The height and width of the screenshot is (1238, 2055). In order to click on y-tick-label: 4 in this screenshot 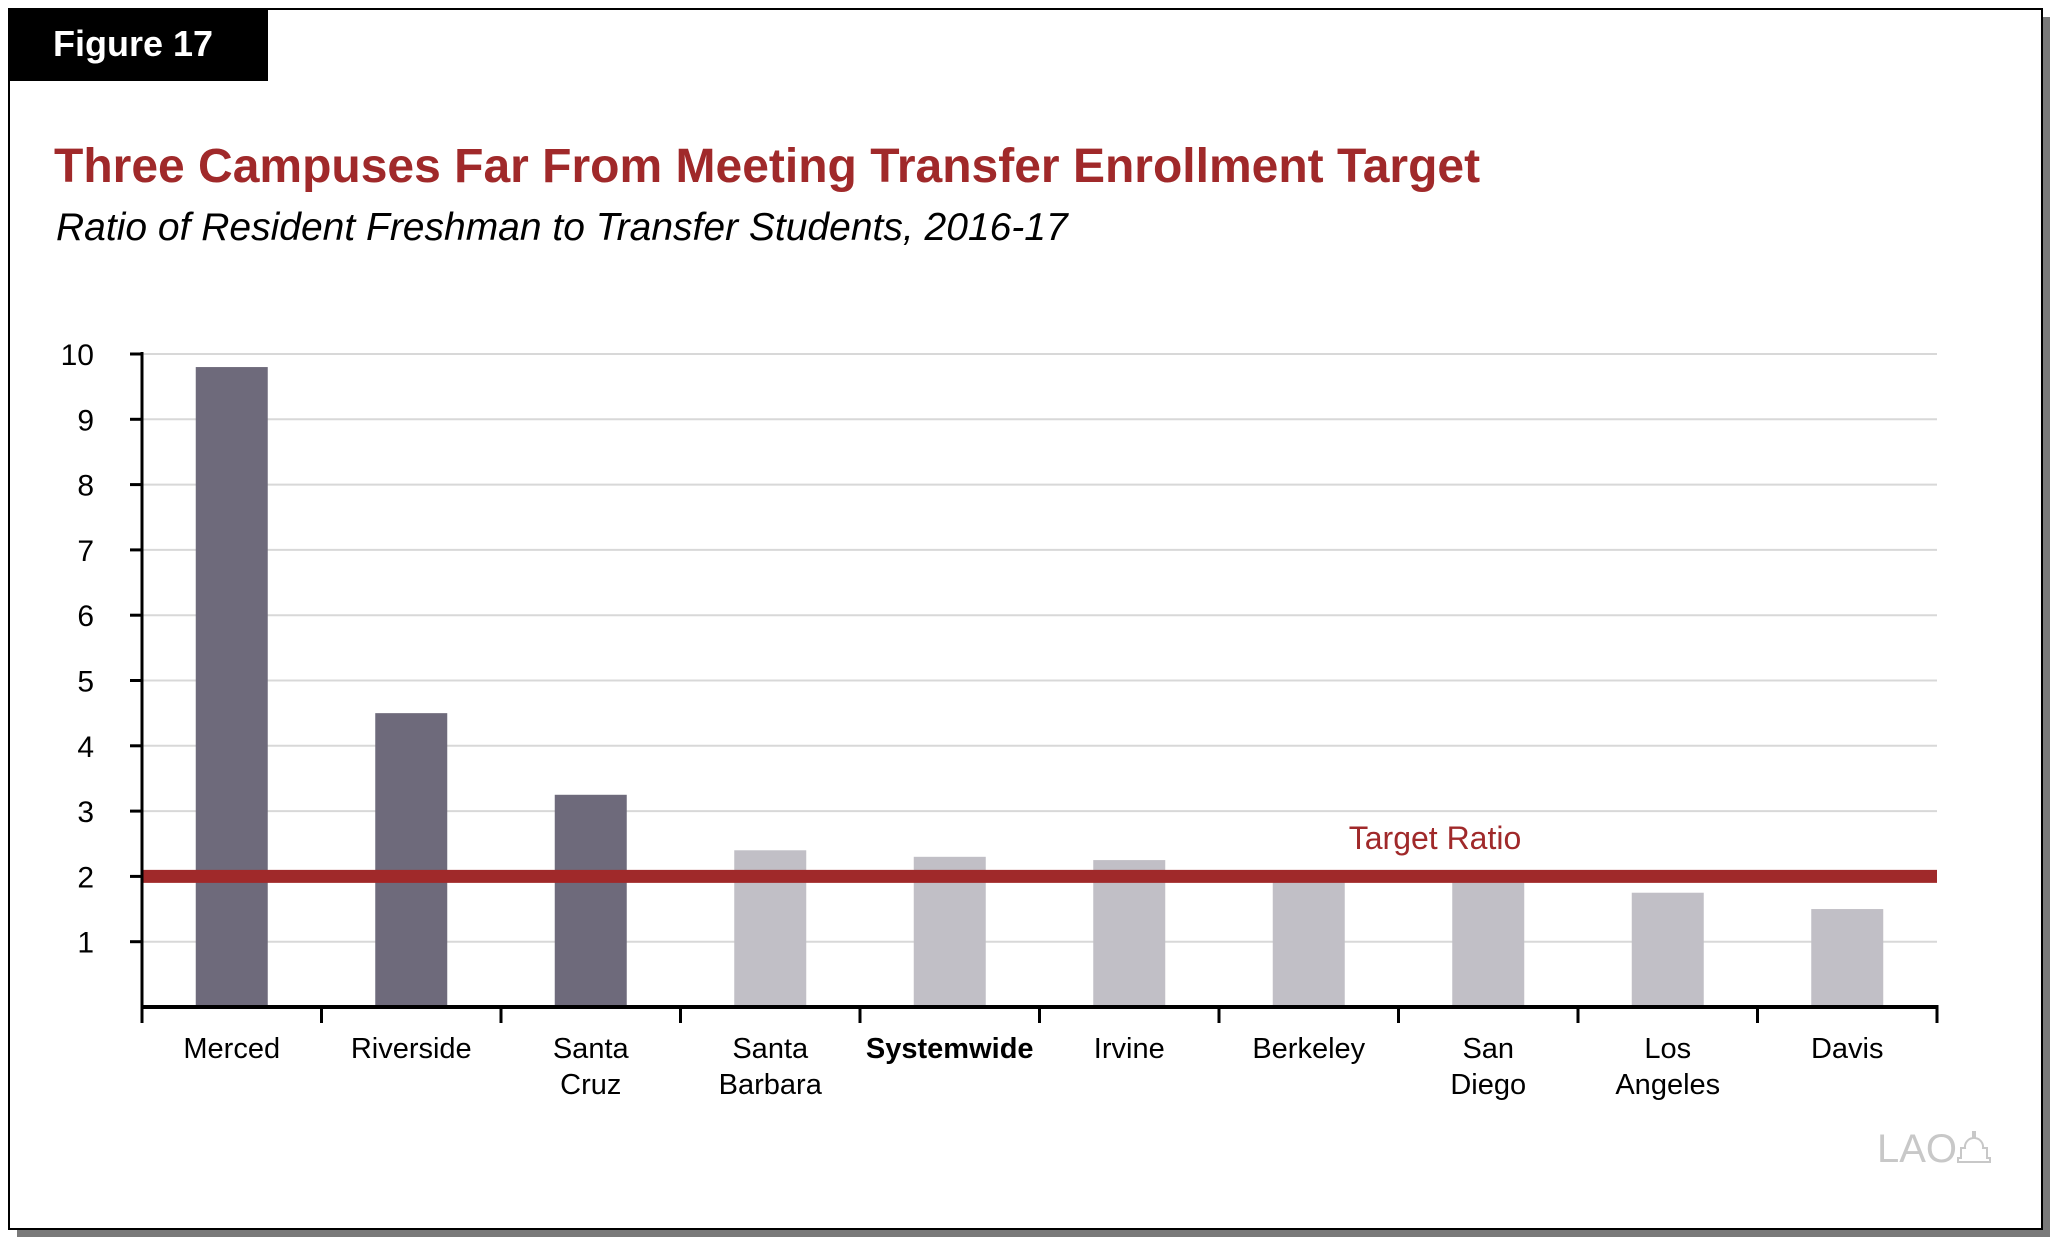, I will do `click(85, 747)`.